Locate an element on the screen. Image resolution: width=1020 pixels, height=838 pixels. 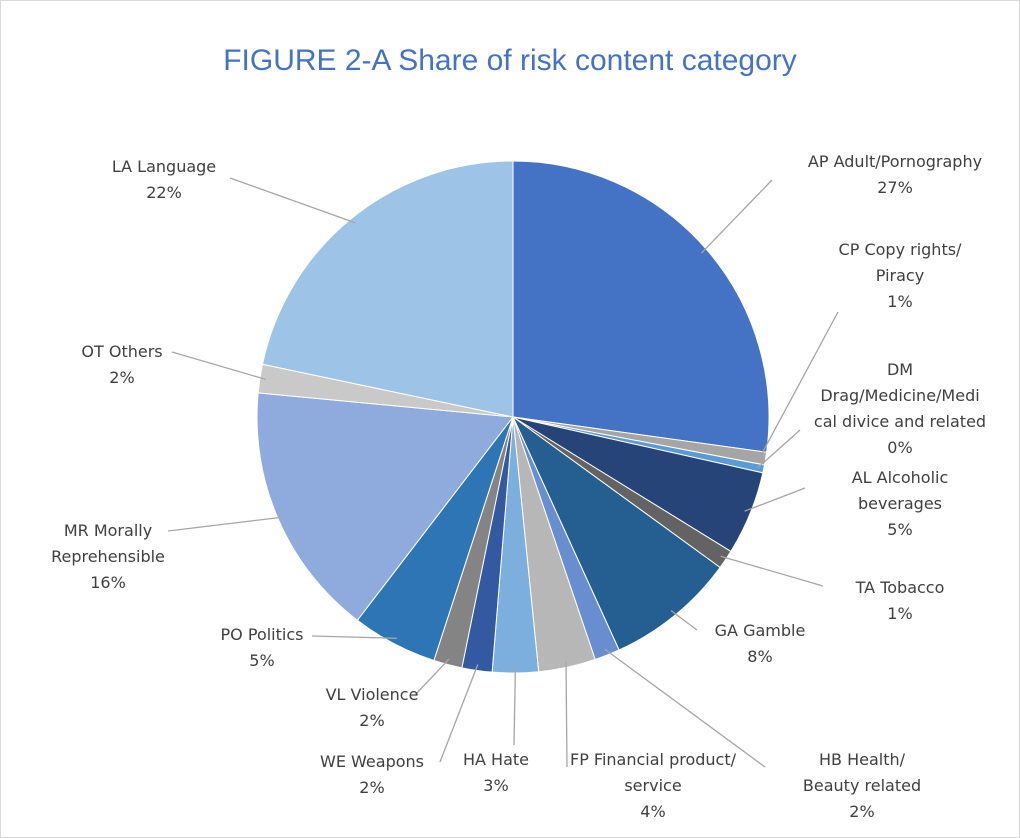
slice-name-label: Reprehensible is located at coordinates (108, 556).